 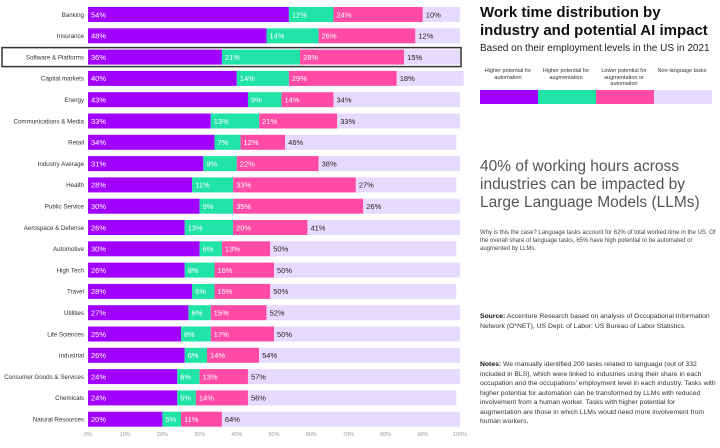 What do you see at coordinates (189, 334) in the screenshot?
I see `data-label: 8%` at bounding box center [189, 334].